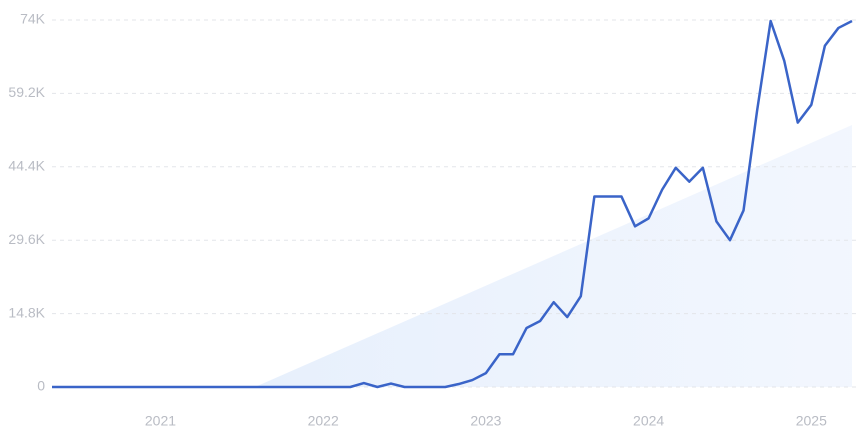 Image resolution: width=862 pixels, height=433 pixels. I want to click on y-tick-label: 0, so click(41, 386).